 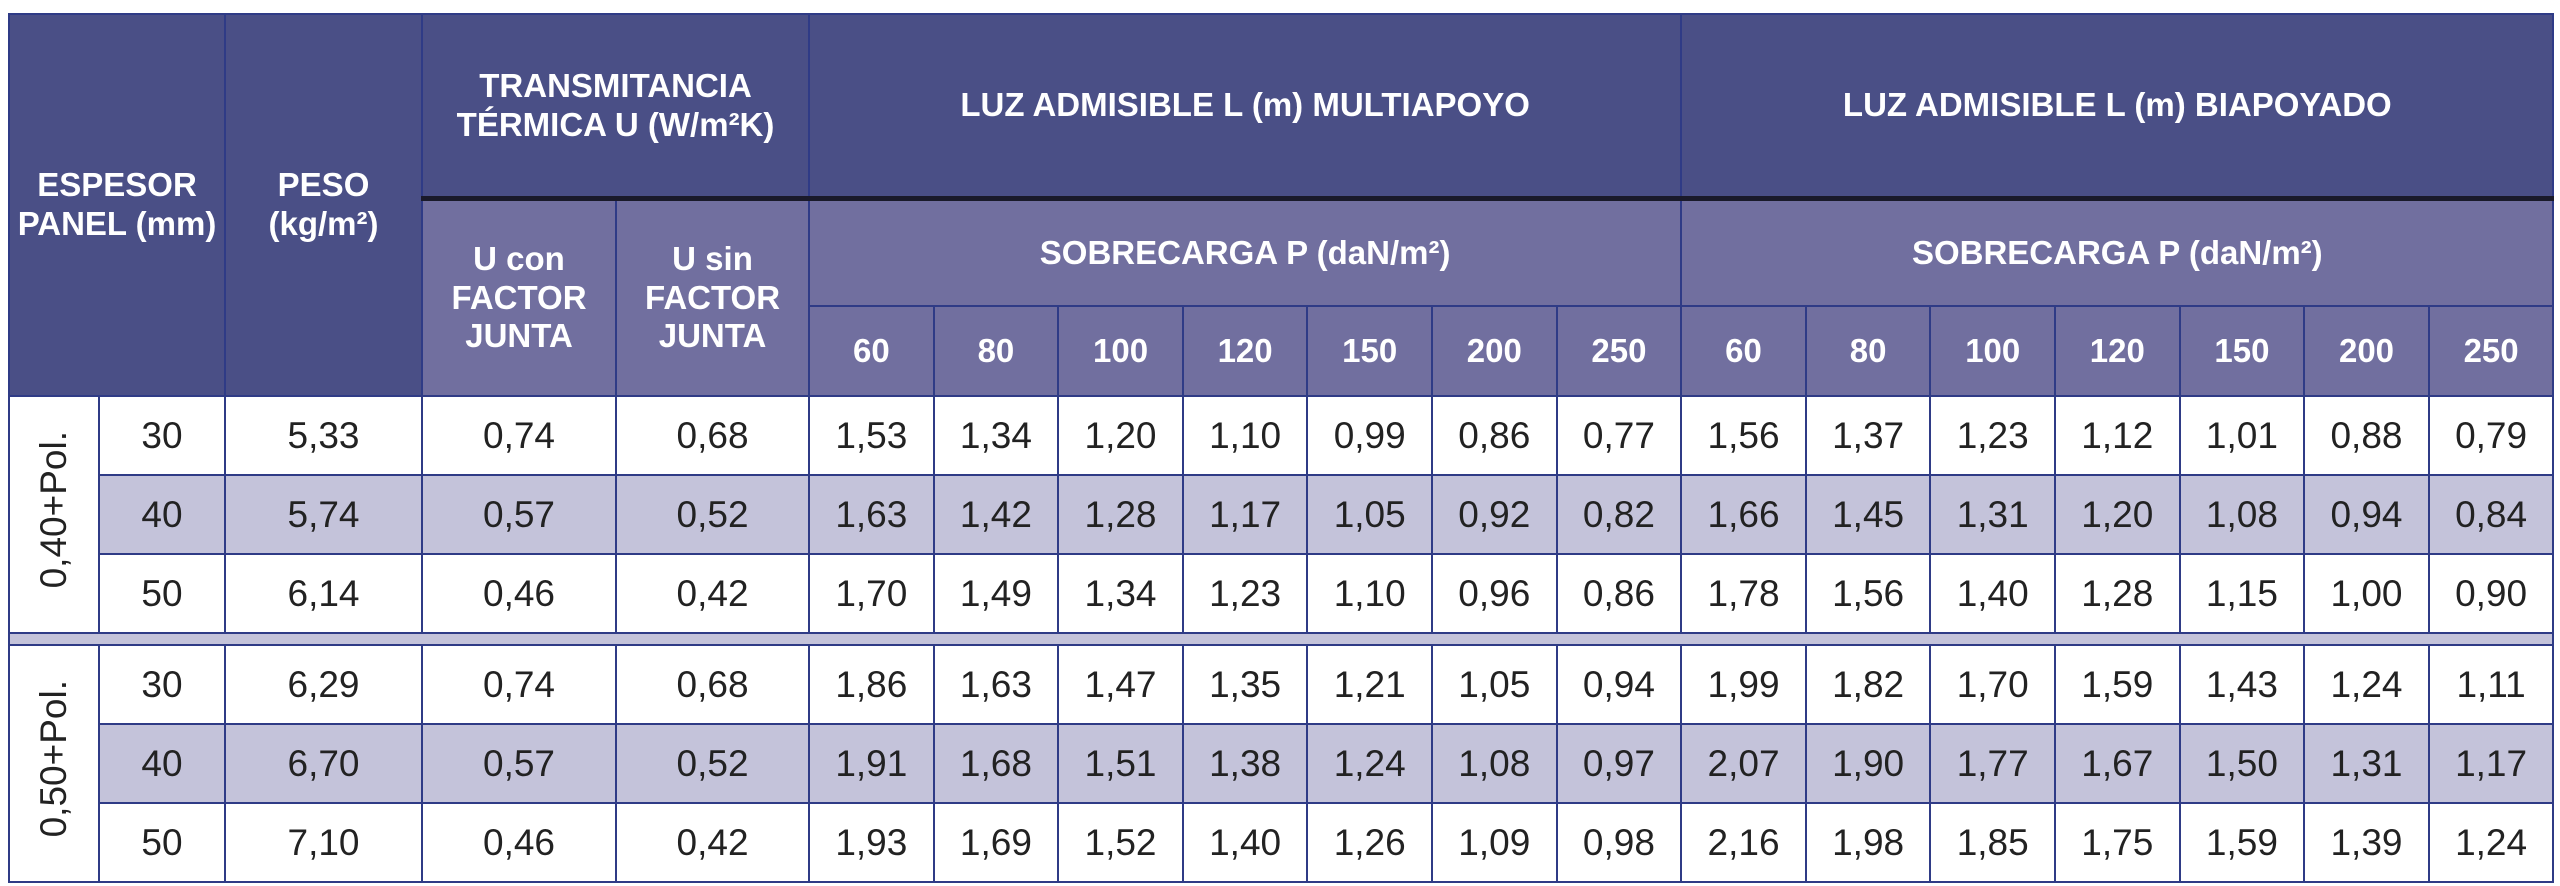 I want to click on luz-biapoyado-cell: 1,37, so click(x=1868, y=435).